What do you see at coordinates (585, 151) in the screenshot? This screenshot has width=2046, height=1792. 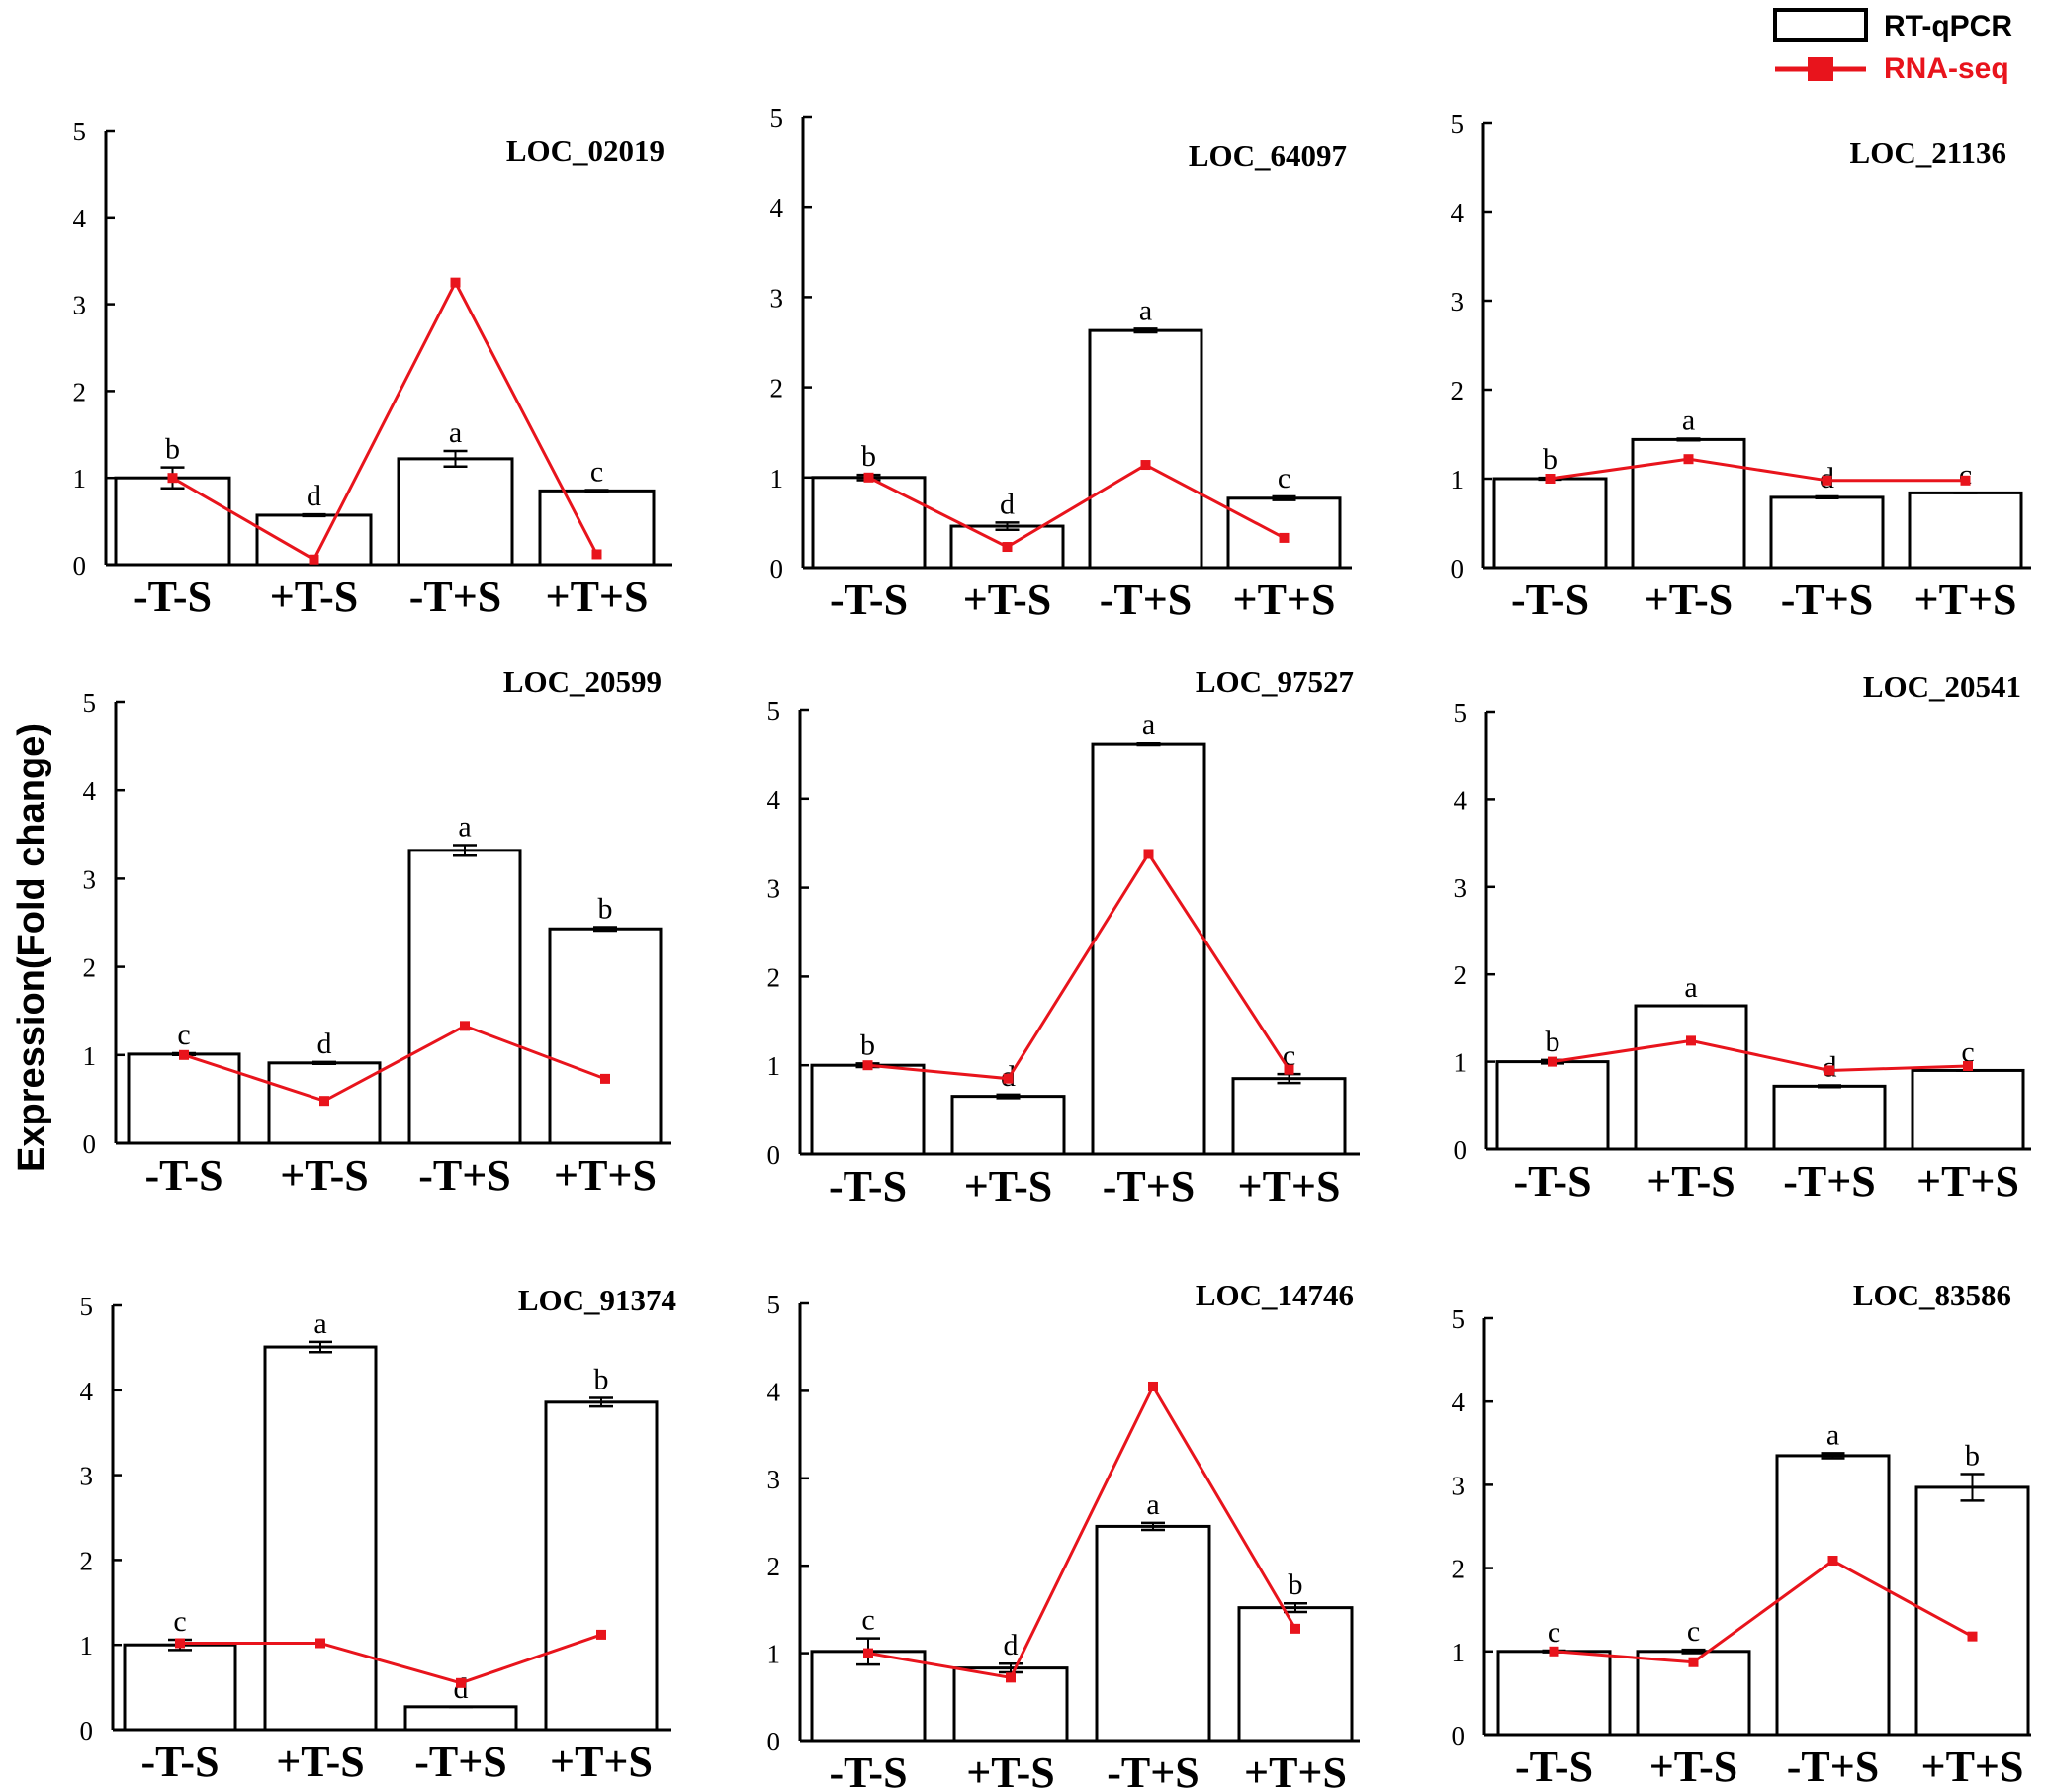 I see `chart-title: LOC_02019` at bounding box center [585, 151].